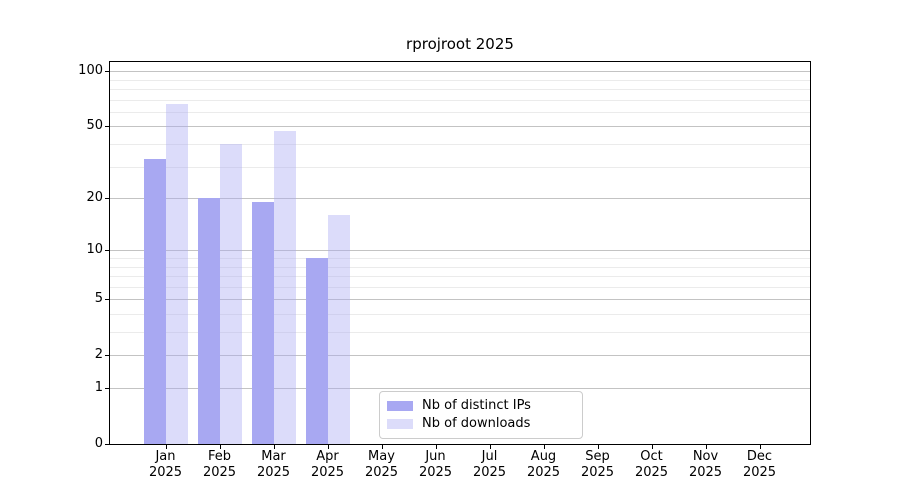 This screenshot has width=900, height=500. I want to click on x-tick-mark-jul, so click(490, 447).